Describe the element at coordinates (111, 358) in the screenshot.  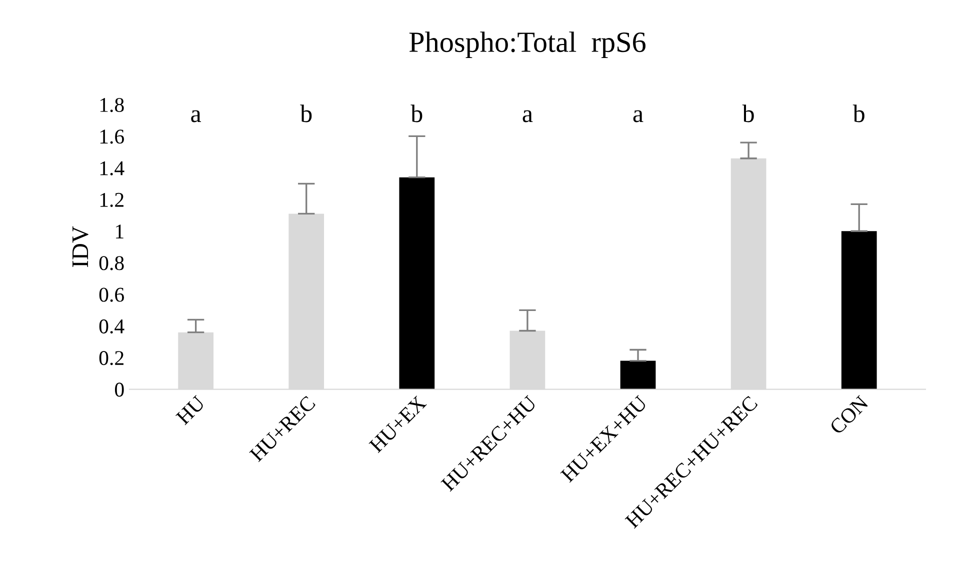
I see `y-tick-label: 0.2` at that location.